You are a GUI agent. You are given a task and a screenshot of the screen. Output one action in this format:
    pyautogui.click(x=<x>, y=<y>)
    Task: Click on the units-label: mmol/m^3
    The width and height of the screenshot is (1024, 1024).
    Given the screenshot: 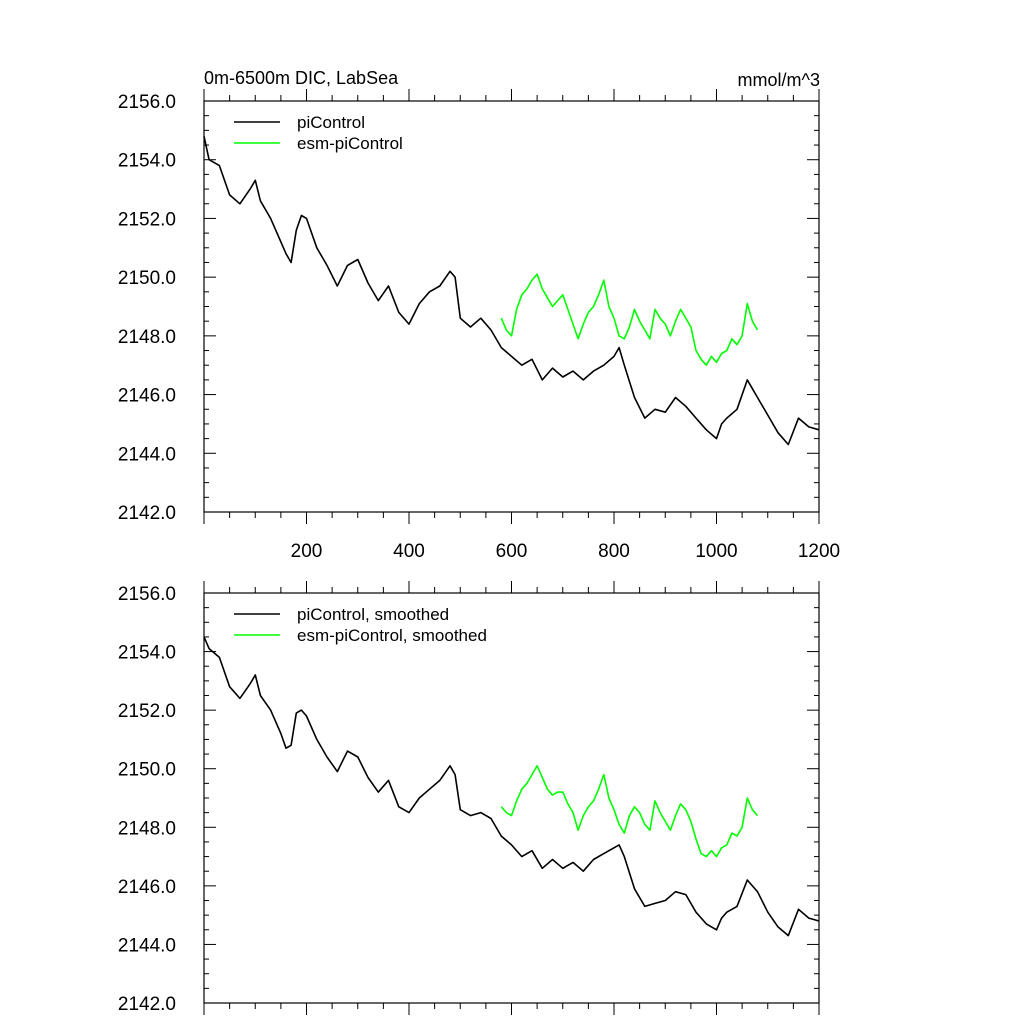 What is the action you would take?
    pyautogui.click(x=779, y=80)
    